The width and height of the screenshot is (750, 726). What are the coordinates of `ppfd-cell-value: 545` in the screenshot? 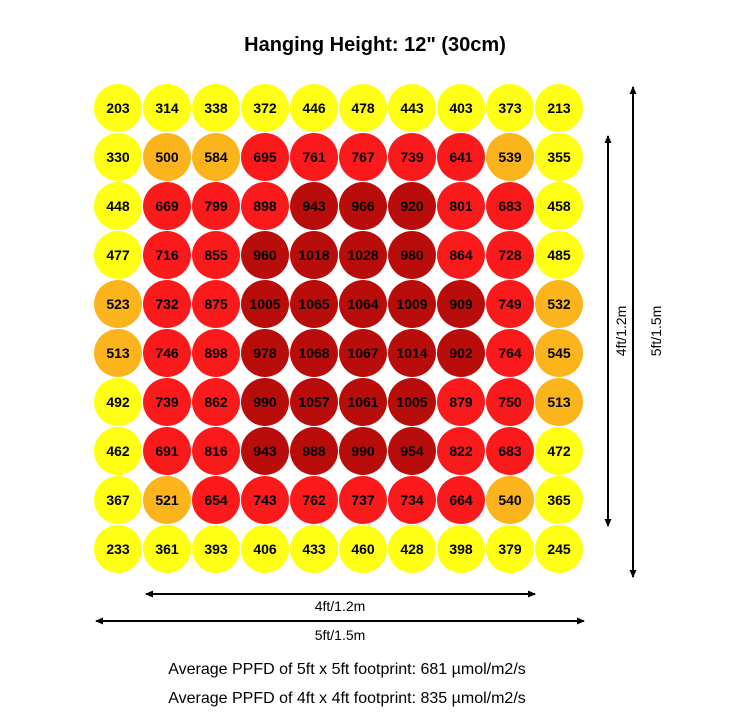 It's located at (559, 353).